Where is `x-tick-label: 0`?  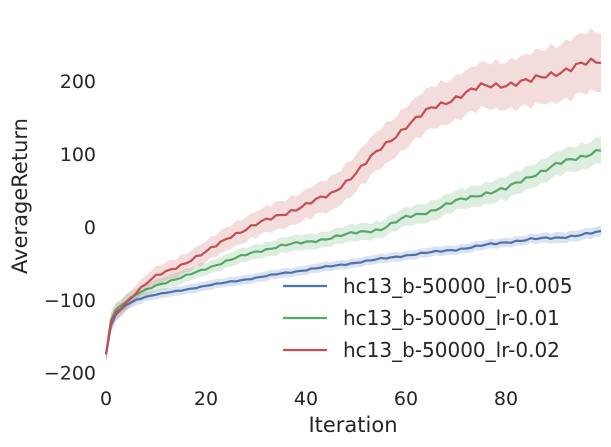 x-tick-label: 0 is located at coordinates (106, 399).